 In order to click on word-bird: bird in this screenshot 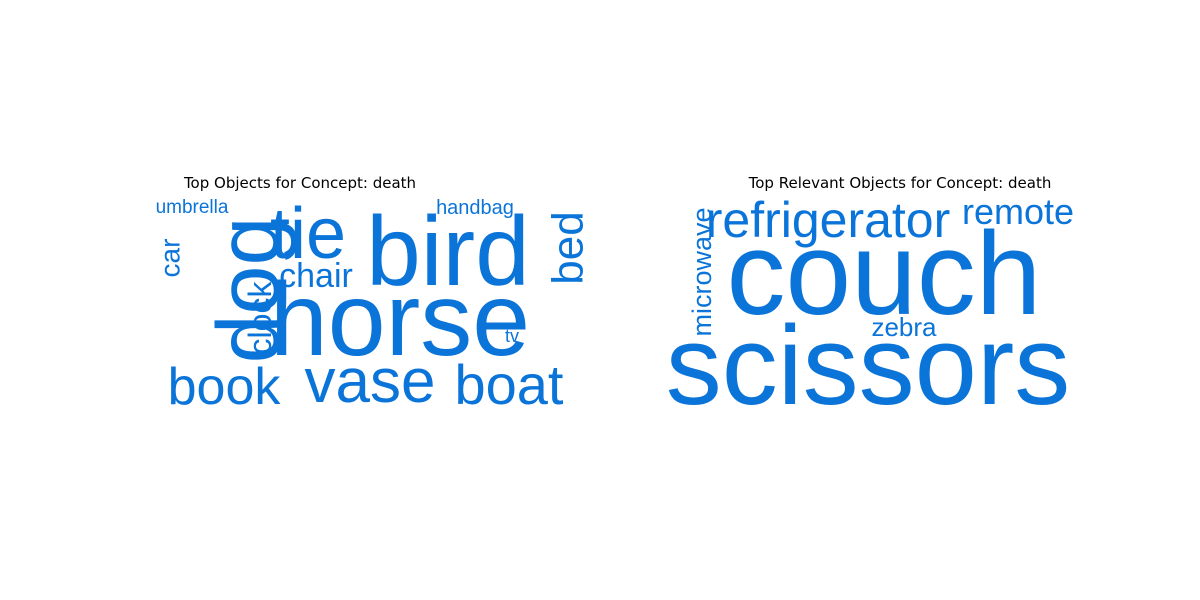, I will do `click(447, 251)`.